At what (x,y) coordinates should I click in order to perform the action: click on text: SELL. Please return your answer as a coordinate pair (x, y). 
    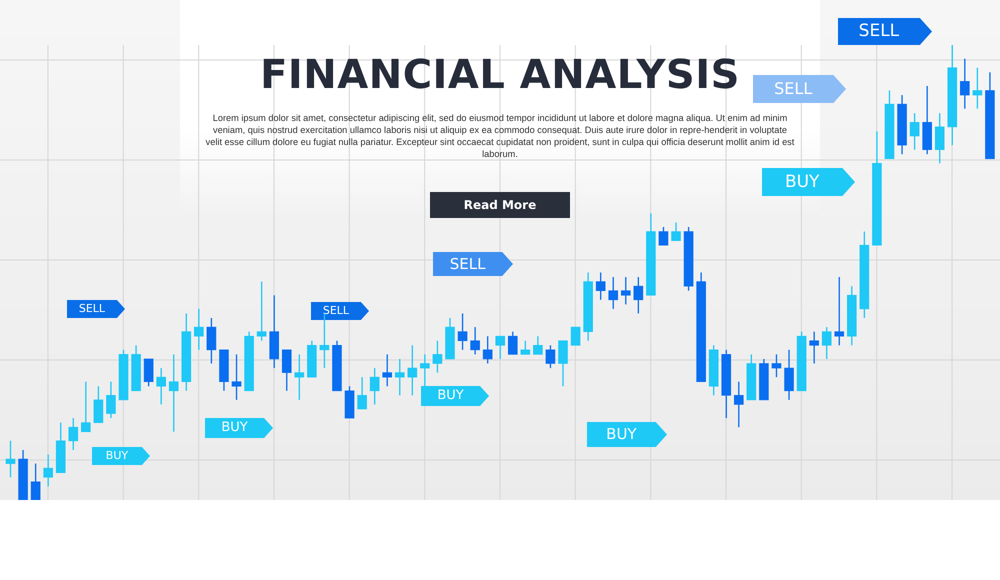
    Looking at the image, I should click on (879, 31).